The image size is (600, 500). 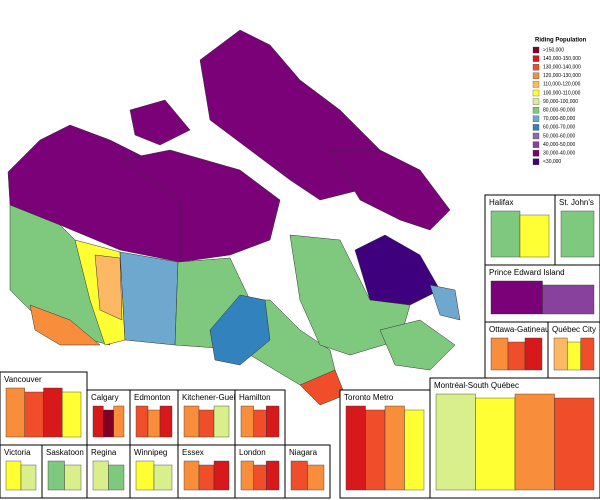 I want to click on inset-label: St. John's, so click(x=576, y=202).